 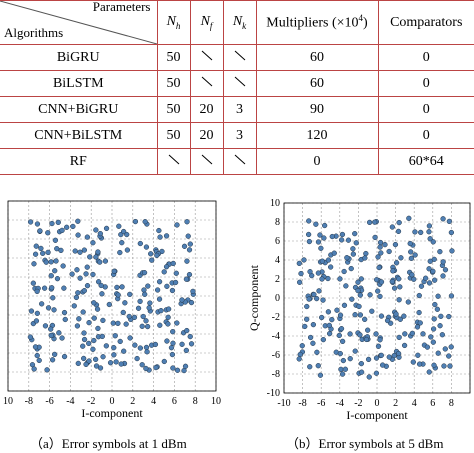 I want to click on cell-nh: 50, so click(x=173, y=109).